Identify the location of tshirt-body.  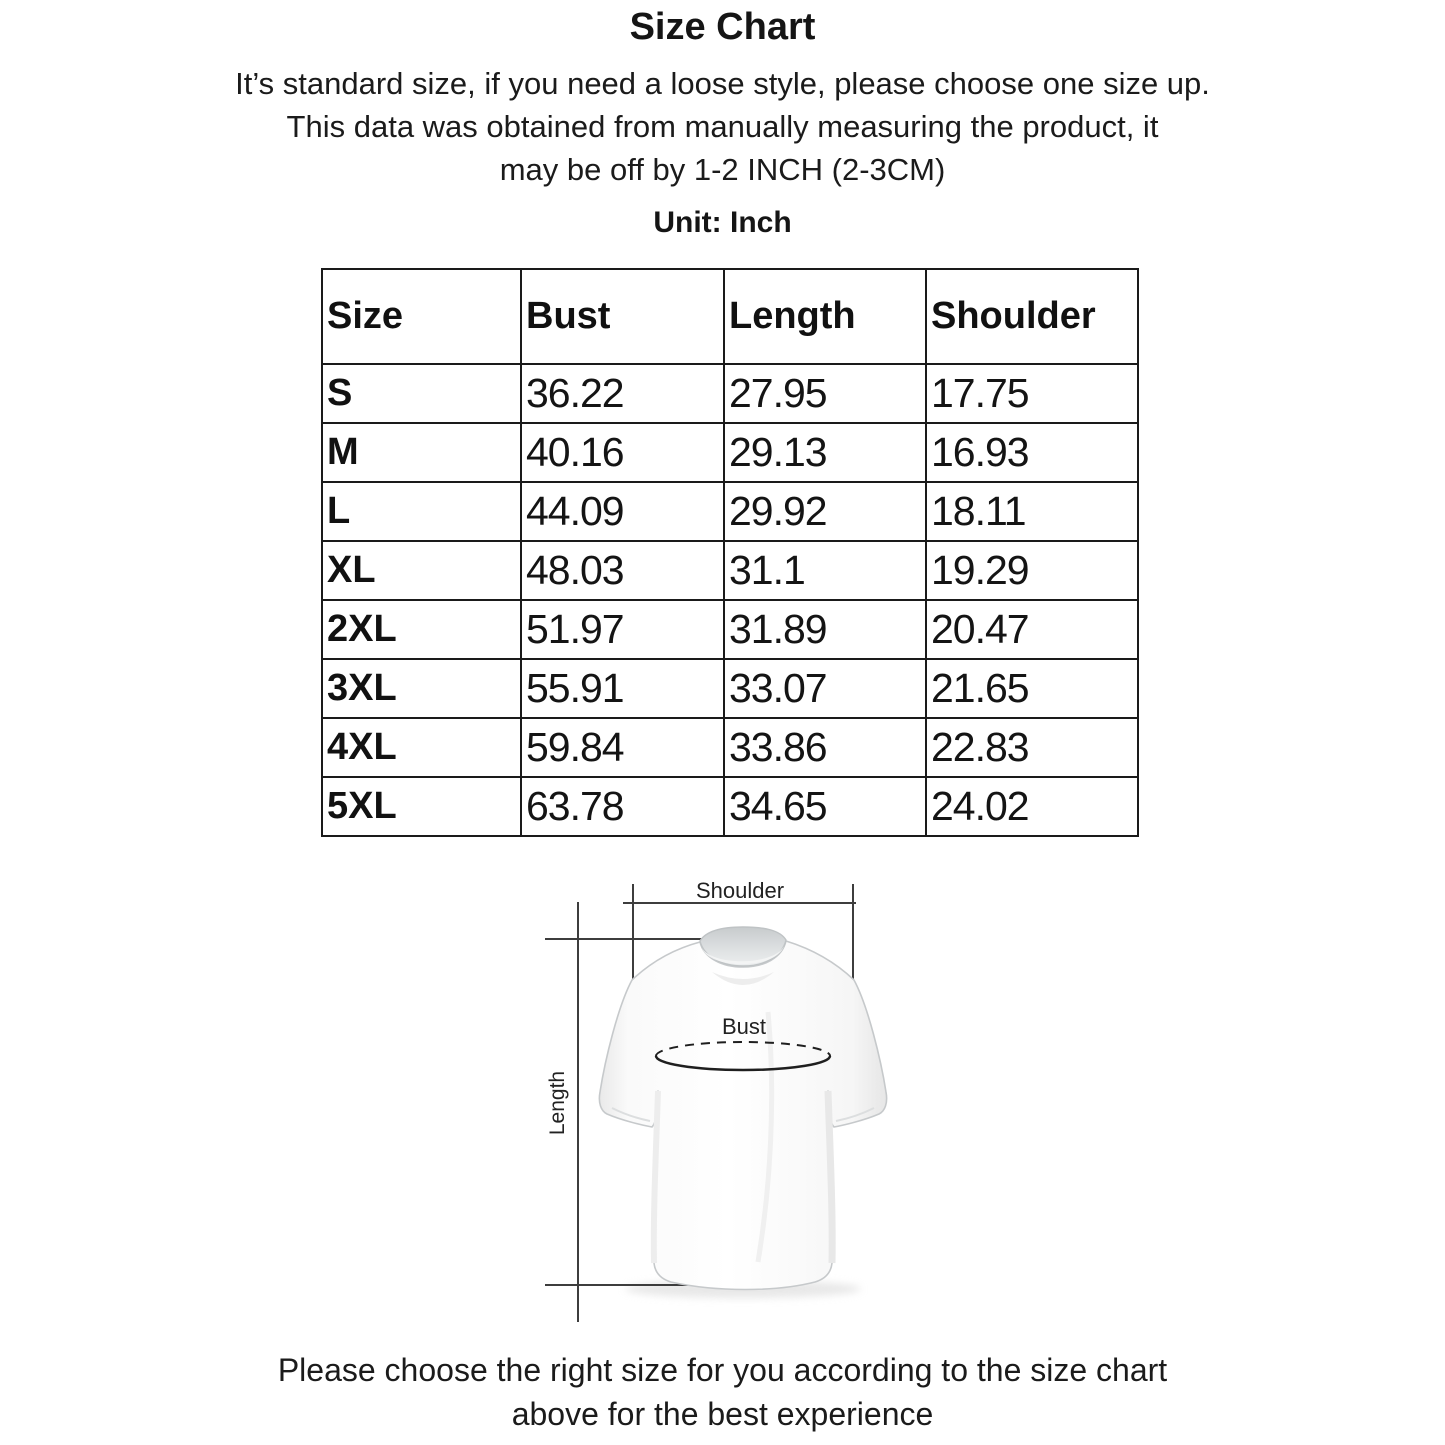
(743, 1115).